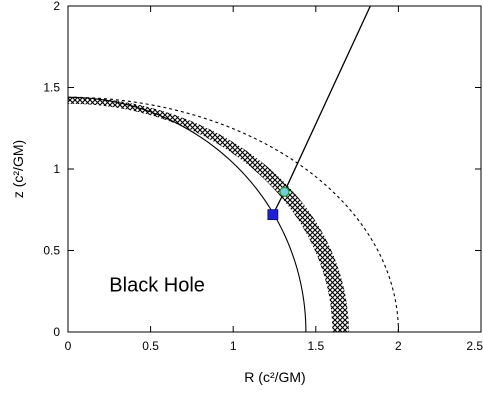 The height and width of the screenshot is (393, 483). What do you see at coordinates (274, 377) in the screenshot?
I see `x-axis-label: R (c²/GM)` at bounding box center [274, 377].